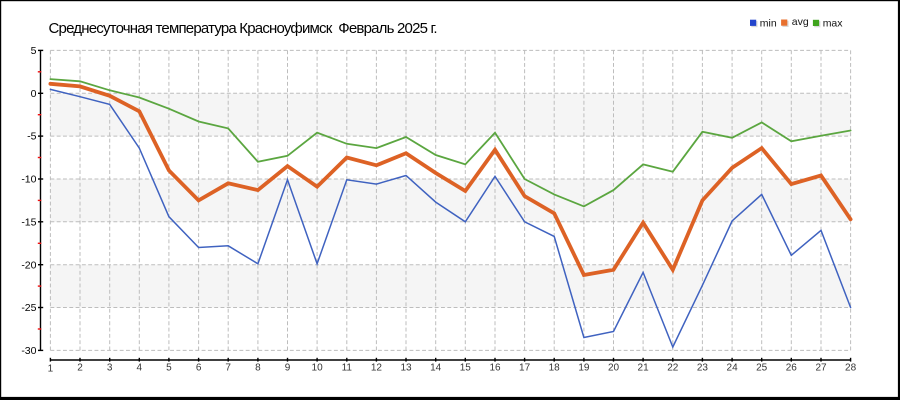 The width and height of the screenshot is (900, 405). Describe the element at coordinates (555, 367) in the screenshot. I see `svg-text: 18` at that location.